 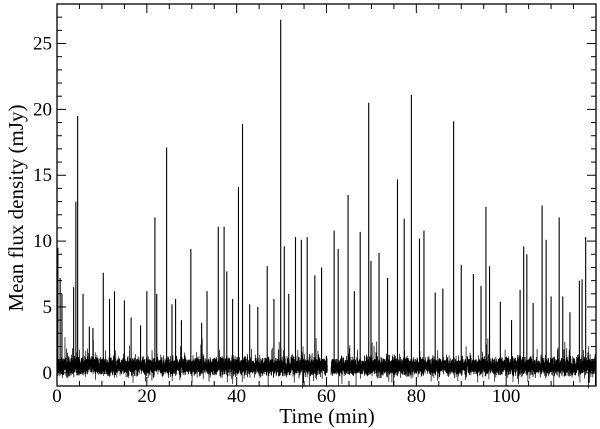 I want to click on y-tick-label: 5, so click(x=48, y=307).